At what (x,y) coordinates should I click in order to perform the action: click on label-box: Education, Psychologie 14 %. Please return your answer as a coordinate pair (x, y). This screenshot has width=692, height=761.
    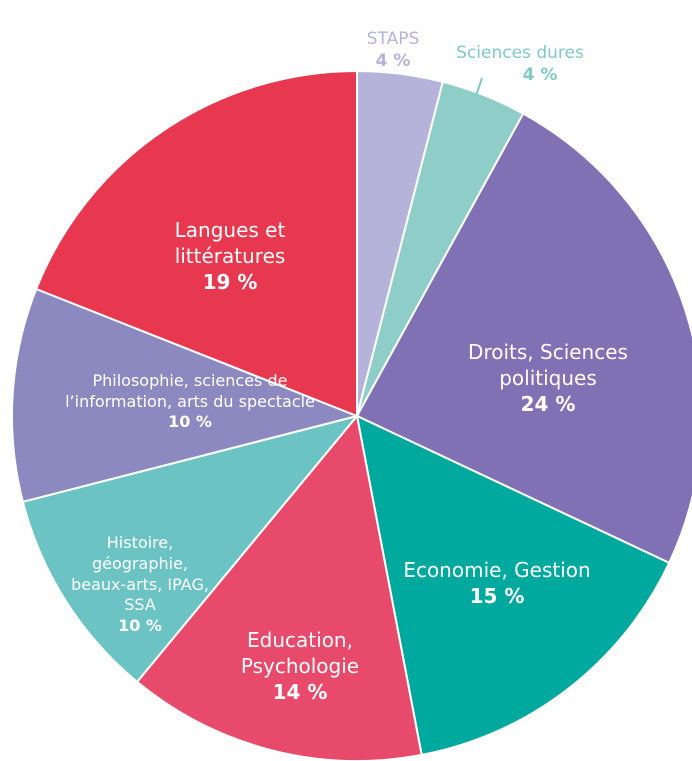
    Looking at the image, I should click on (300, 666).